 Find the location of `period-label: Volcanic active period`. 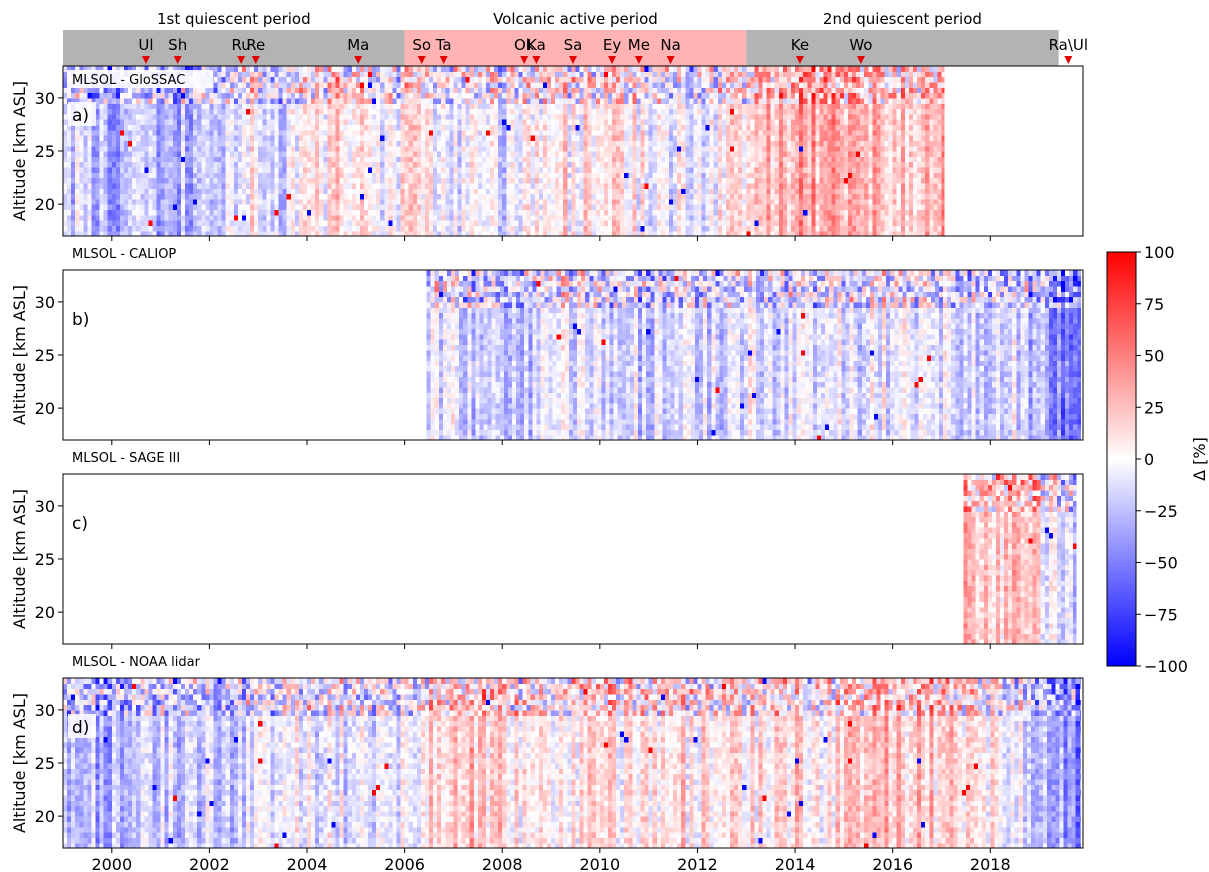

period-label: Volcanic active period is located at coordinates (575, 19).